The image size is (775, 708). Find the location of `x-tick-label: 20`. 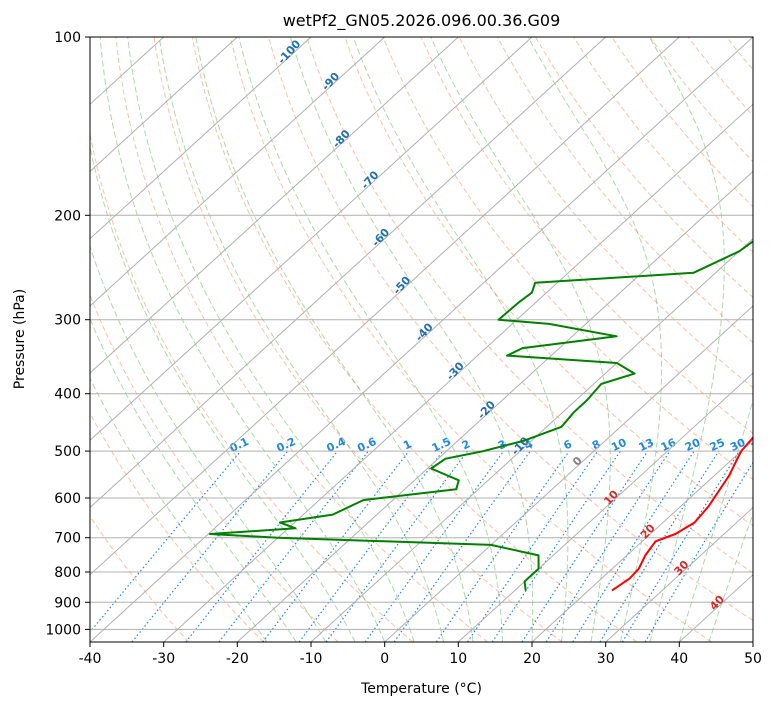

x-tick-label: 20 is located at coordinates (532, 659).